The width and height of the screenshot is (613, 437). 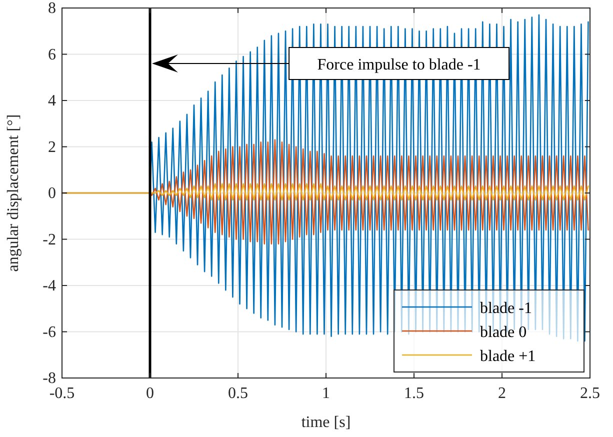 What do you see at coordinates (52, 147) in the screenshot?
I see `y-tick-label: 2` at bounding box center [52, 147].